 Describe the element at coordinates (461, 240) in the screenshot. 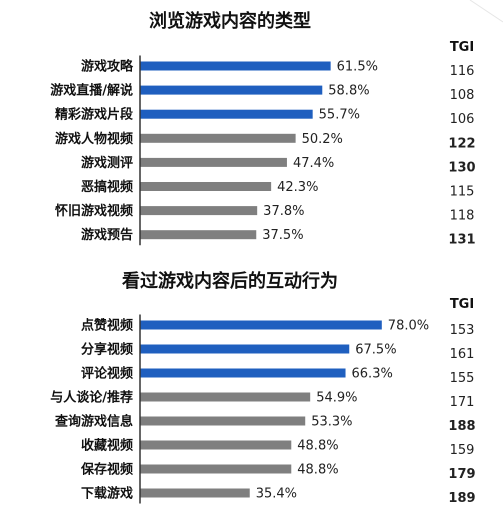

I see `tgi-value: 131` at that location.